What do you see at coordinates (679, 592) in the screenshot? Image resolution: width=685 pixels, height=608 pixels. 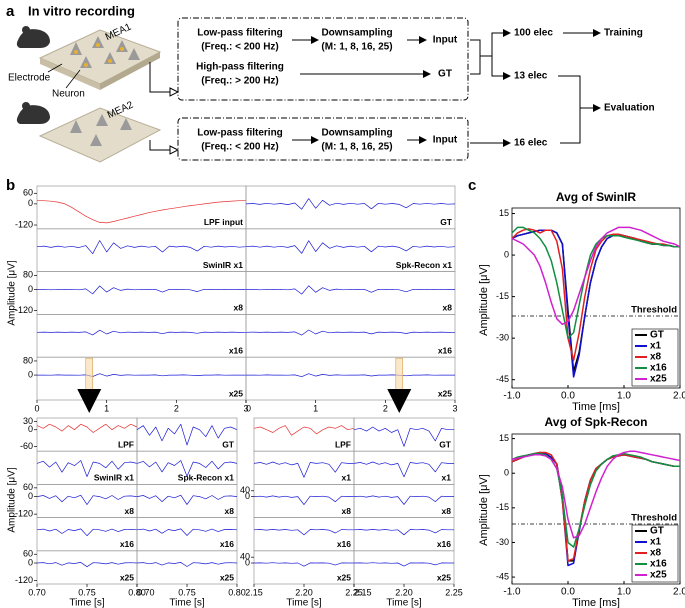 I see `x-tick-label: 2.0` at bounding box center [679, 592].